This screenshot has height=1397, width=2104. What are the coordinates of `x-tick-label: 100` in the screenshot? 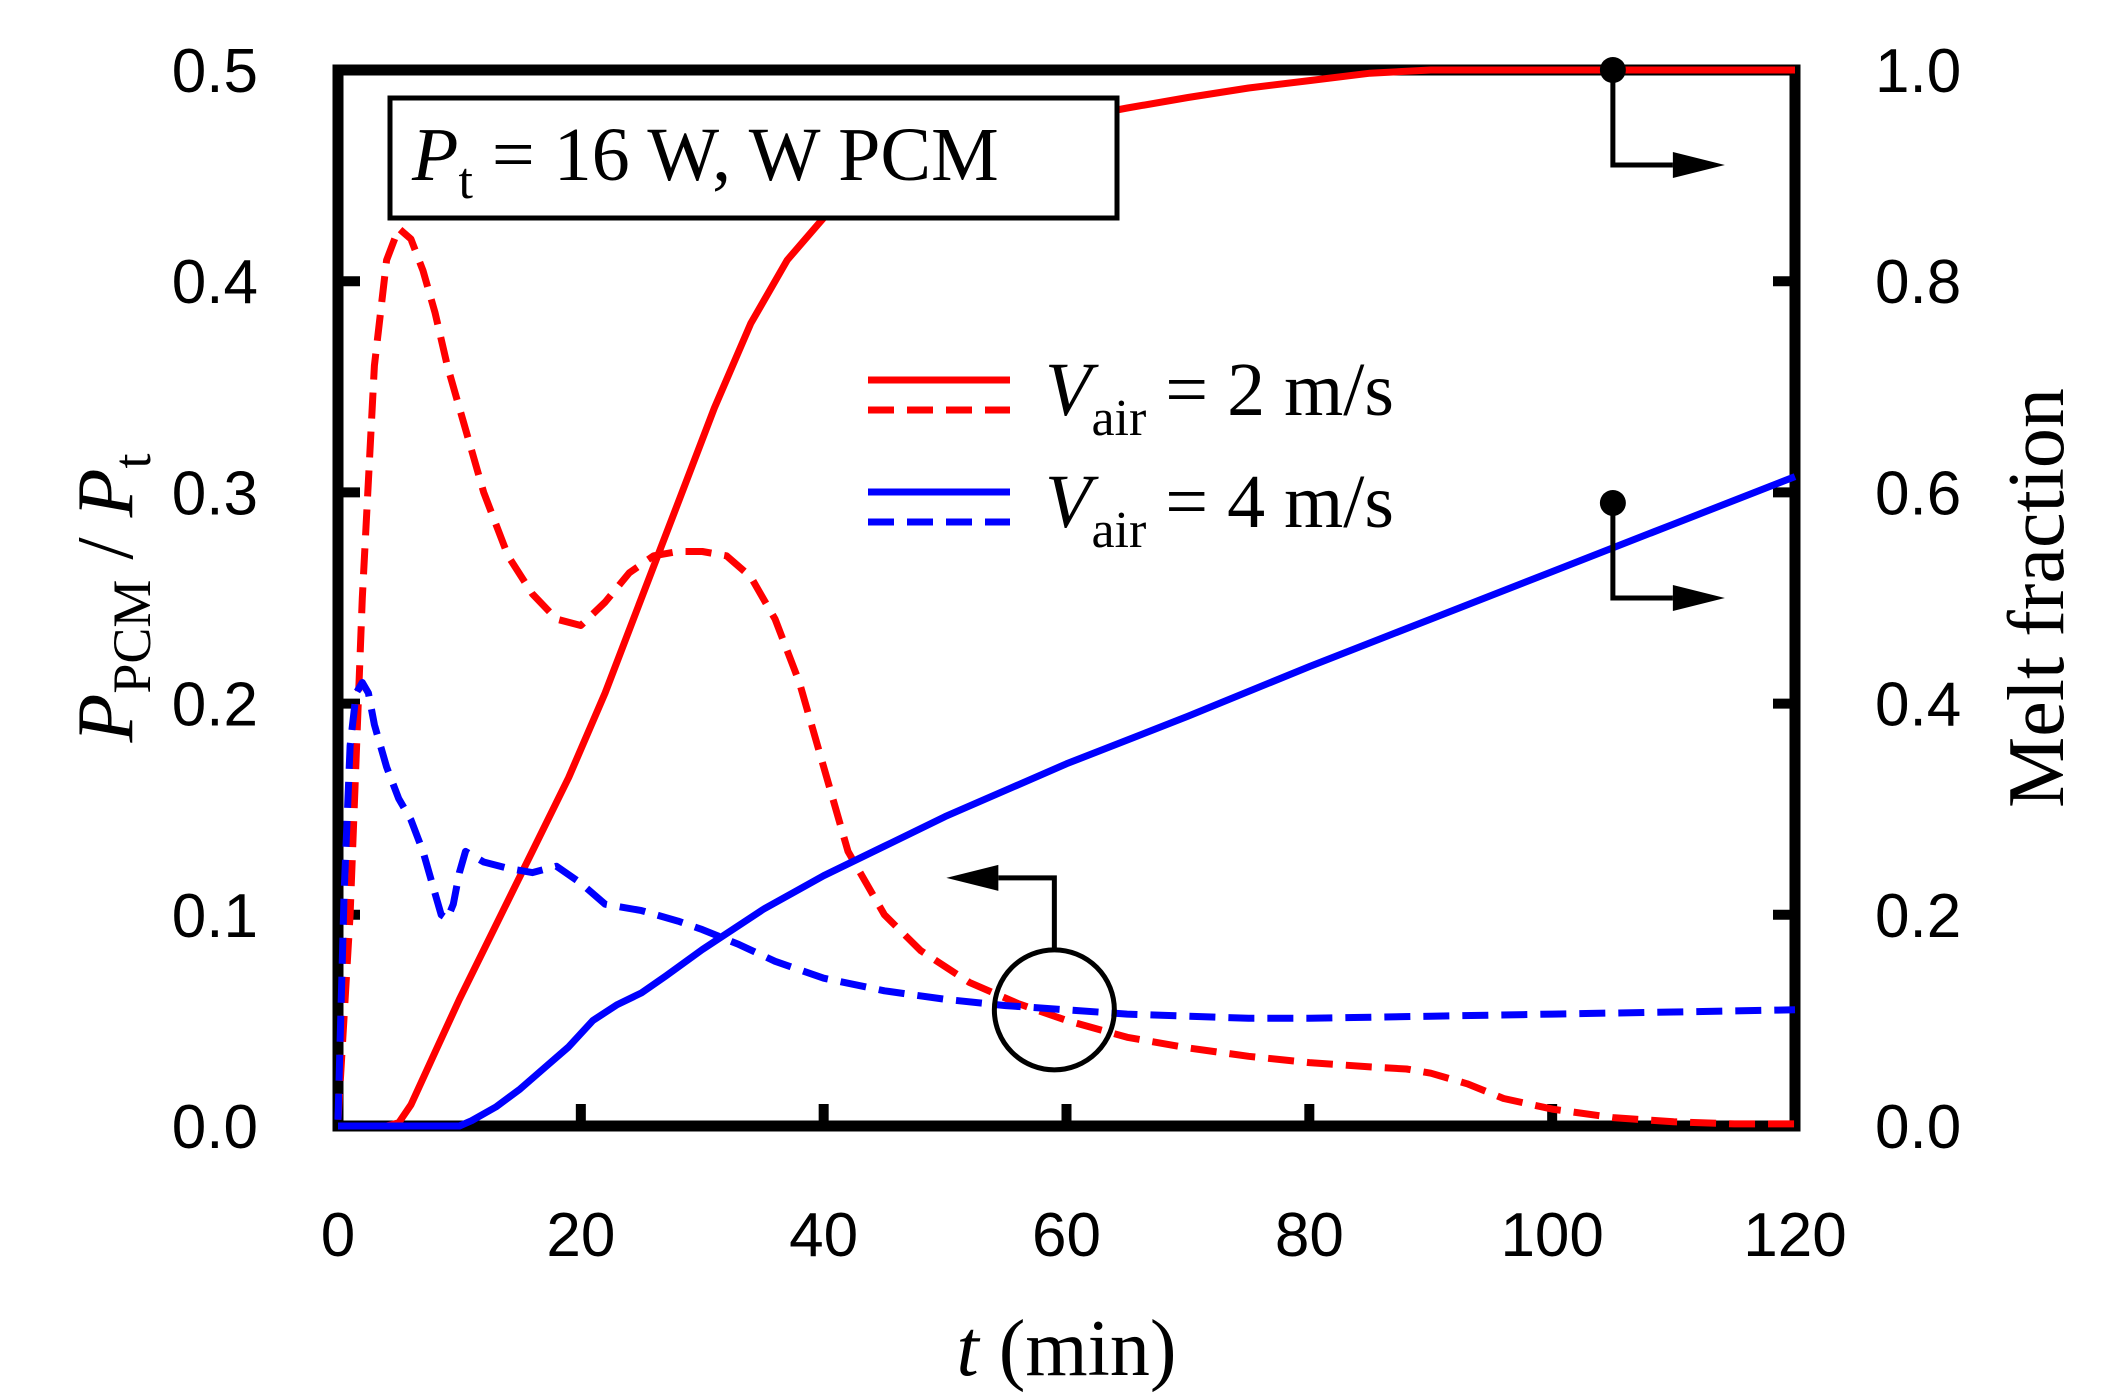 It's located at (1551, 1235).